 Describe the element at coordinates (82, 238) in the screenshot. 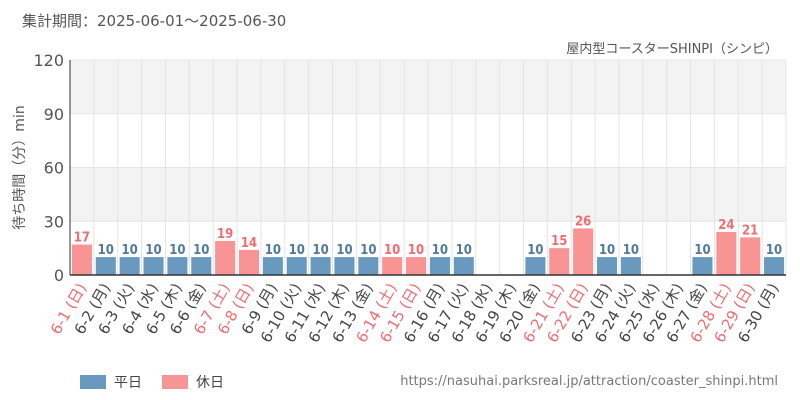

I see `bar-value-label: 17` at that location.